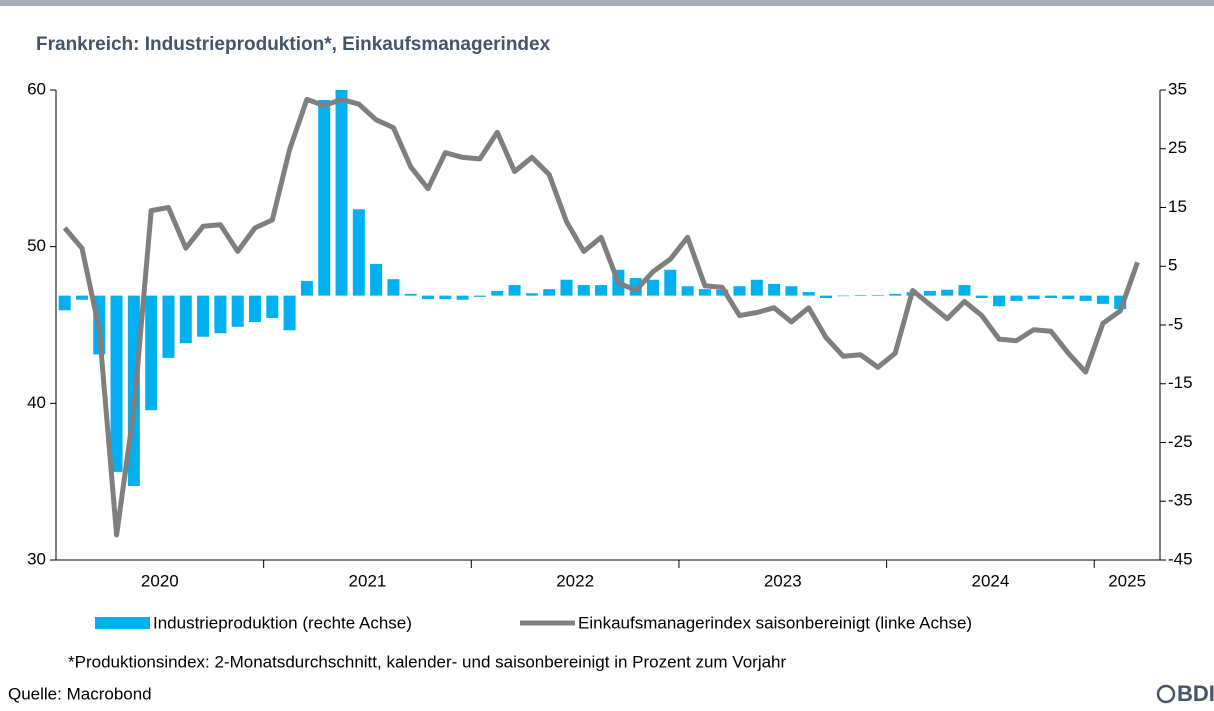  I want to click on logo-icon, so click(1166, 694).